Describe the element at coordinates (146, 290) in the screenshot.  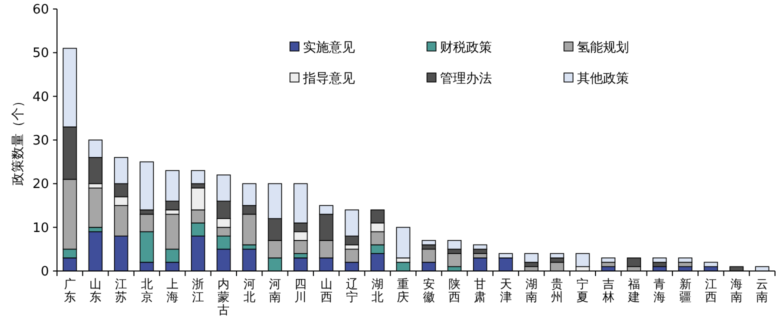
I see `x-tick-label: 北京` at that location.